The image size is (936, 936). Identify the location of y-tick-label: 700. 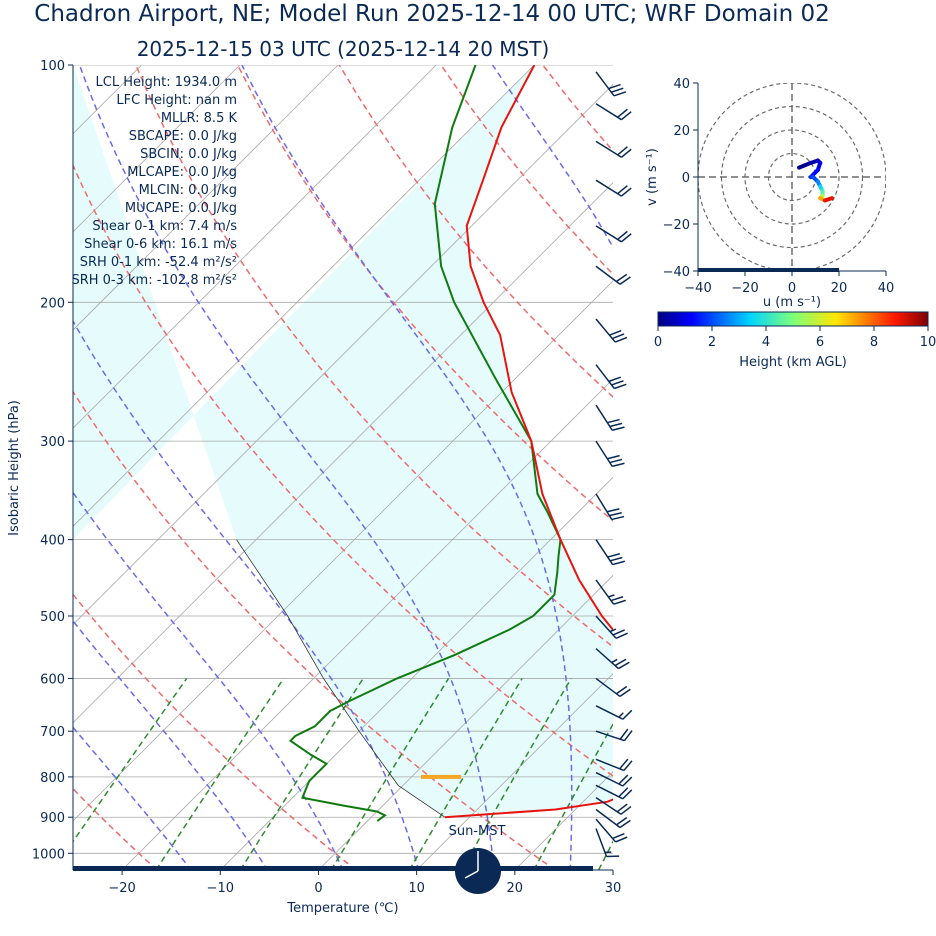
(52, 732).